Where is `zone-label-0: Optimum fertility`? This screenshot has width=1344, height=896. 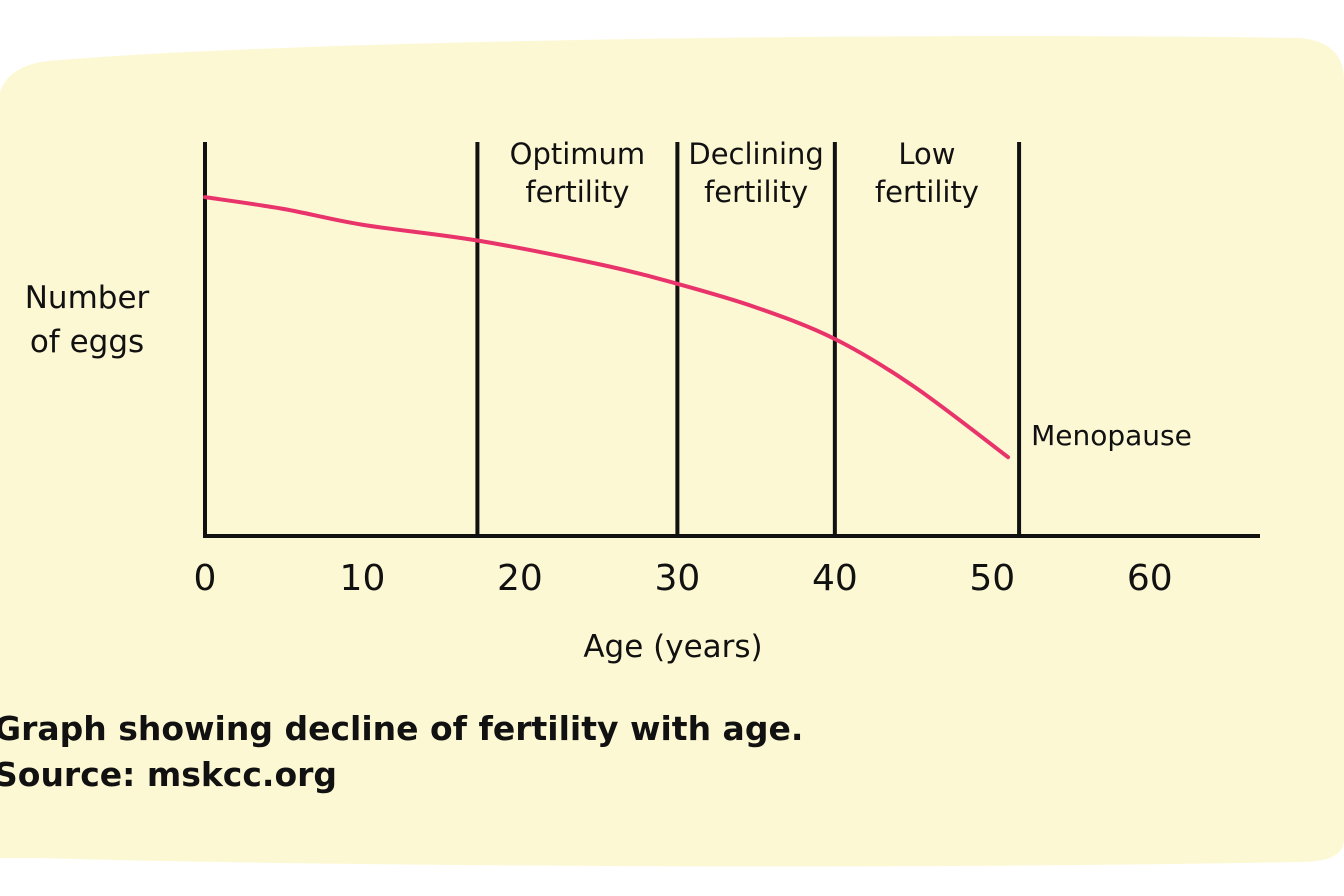
zone-label-0: Optimum fertility is located at coordinates (578, 173).